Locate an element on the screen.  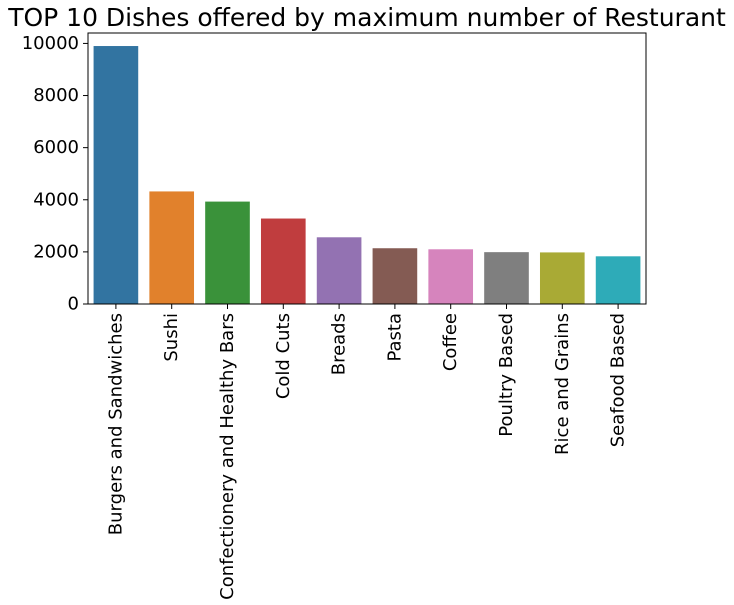
y-tick-label: 6000 is located at coordinates (56, 147).